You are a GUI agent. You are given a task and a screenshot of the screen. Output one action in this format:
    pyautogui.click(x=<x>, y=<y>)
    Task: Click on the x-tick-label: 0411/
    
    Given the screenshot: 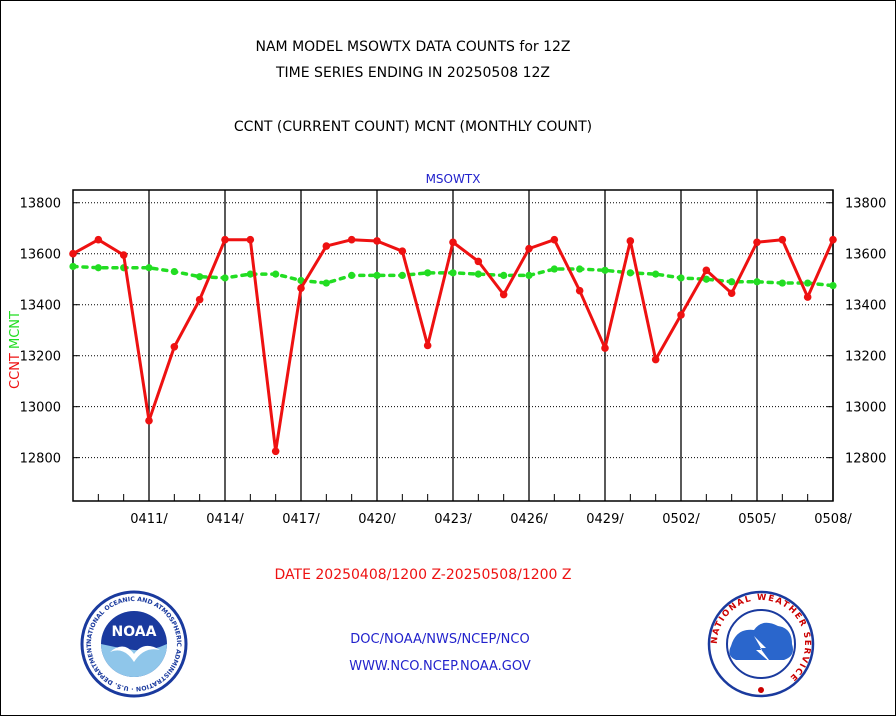 What is the action you would take?
    pyautogui.click(x=149, y=519)
    